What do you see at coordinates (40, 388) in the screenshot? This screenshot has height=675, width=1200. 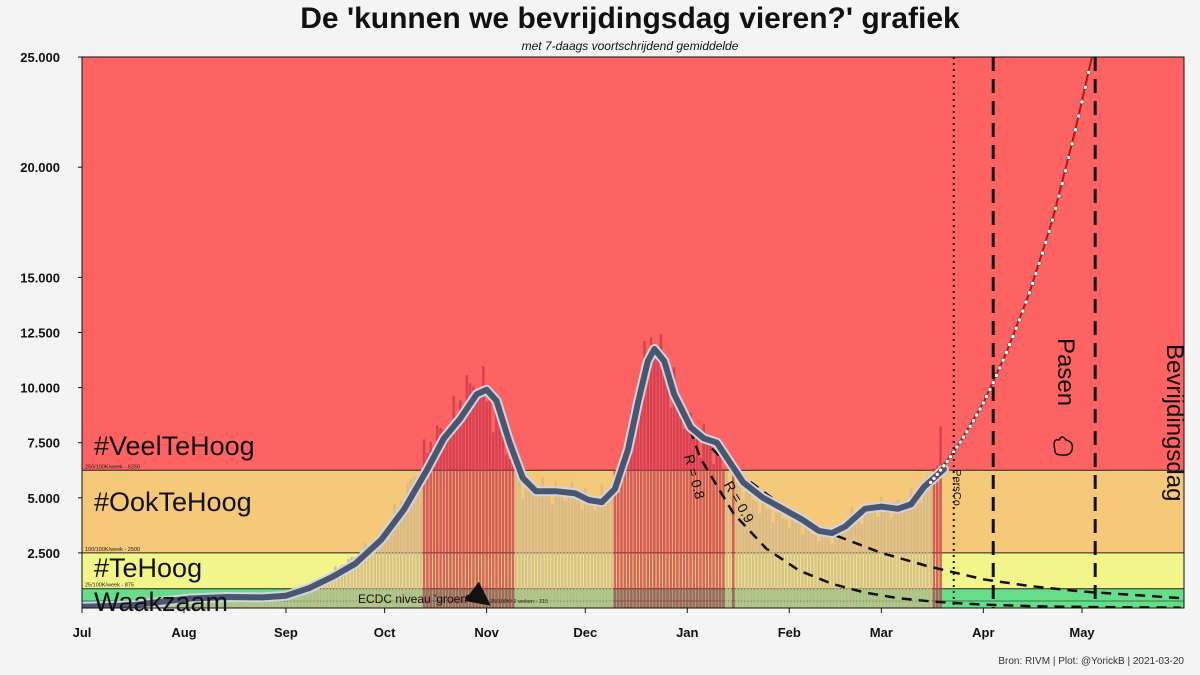 I see `y-tick-label: 10.000` at bounding box center [40, 388].